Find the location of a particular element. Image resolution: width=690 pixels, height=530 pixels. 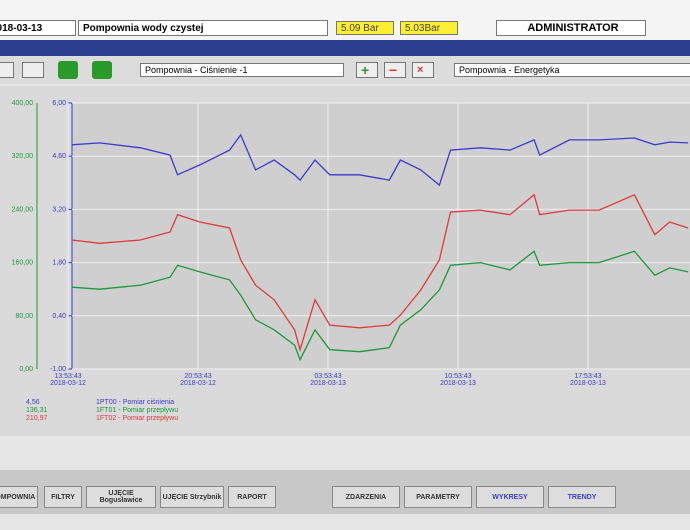

nav-button: RAPORT is located at coordinates (252, 497).